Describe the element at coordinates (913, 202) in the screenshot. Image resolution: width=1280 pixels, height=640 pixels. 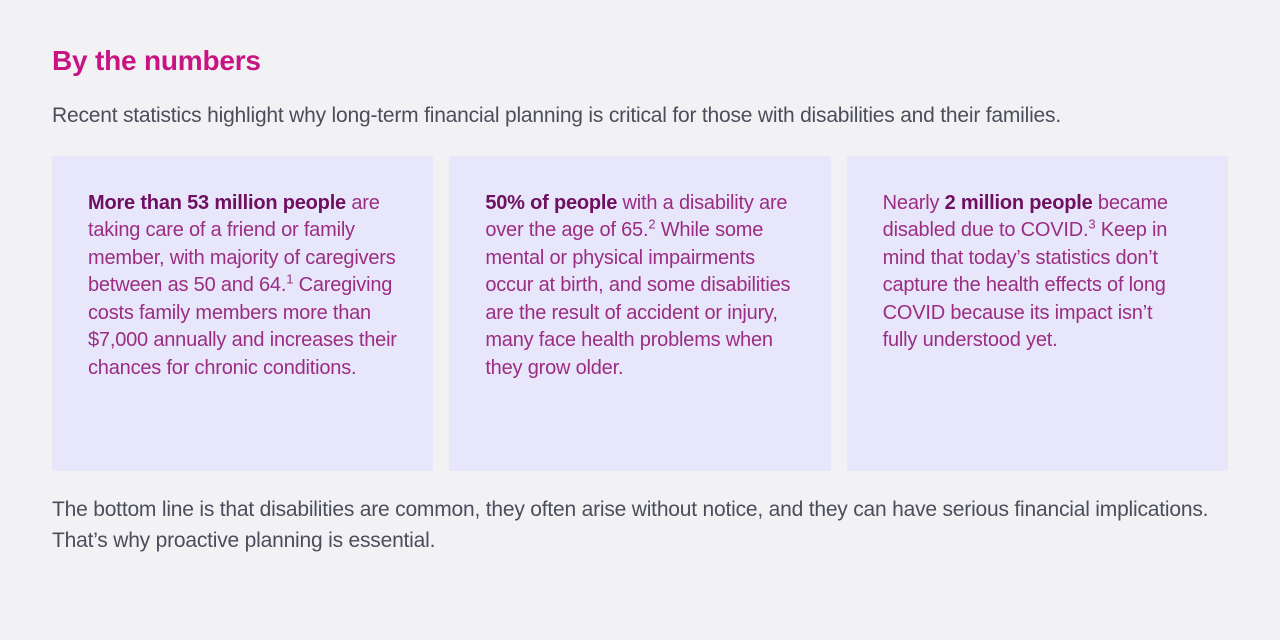
I see `card-text-segment: Nearly` at that location.